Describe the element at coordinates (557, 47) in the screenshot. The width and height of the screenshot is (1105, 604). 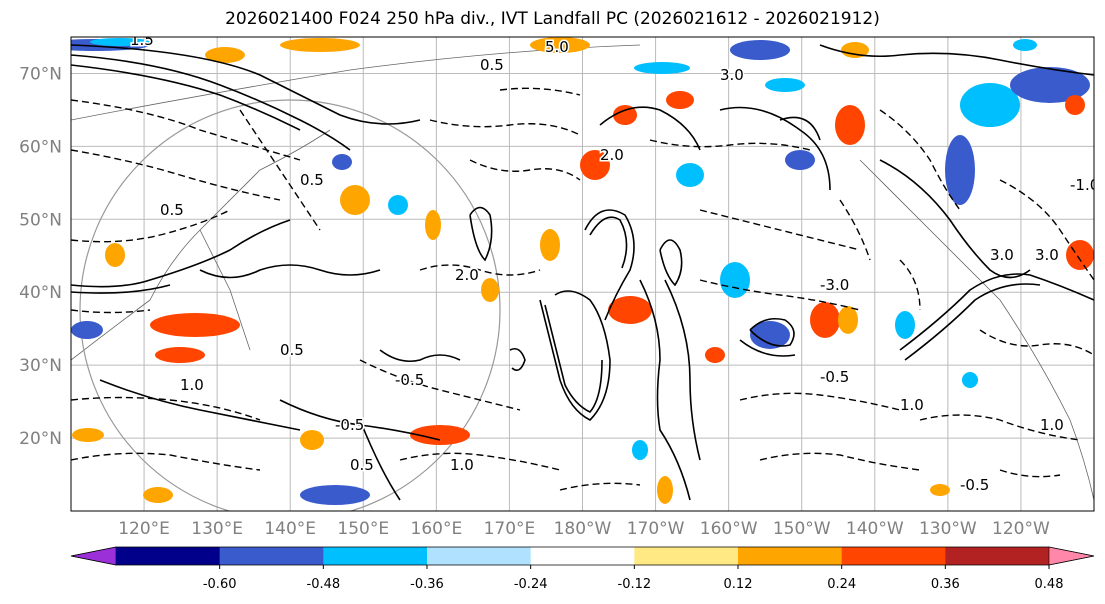
I see `contour-label: 5.0` at that location.